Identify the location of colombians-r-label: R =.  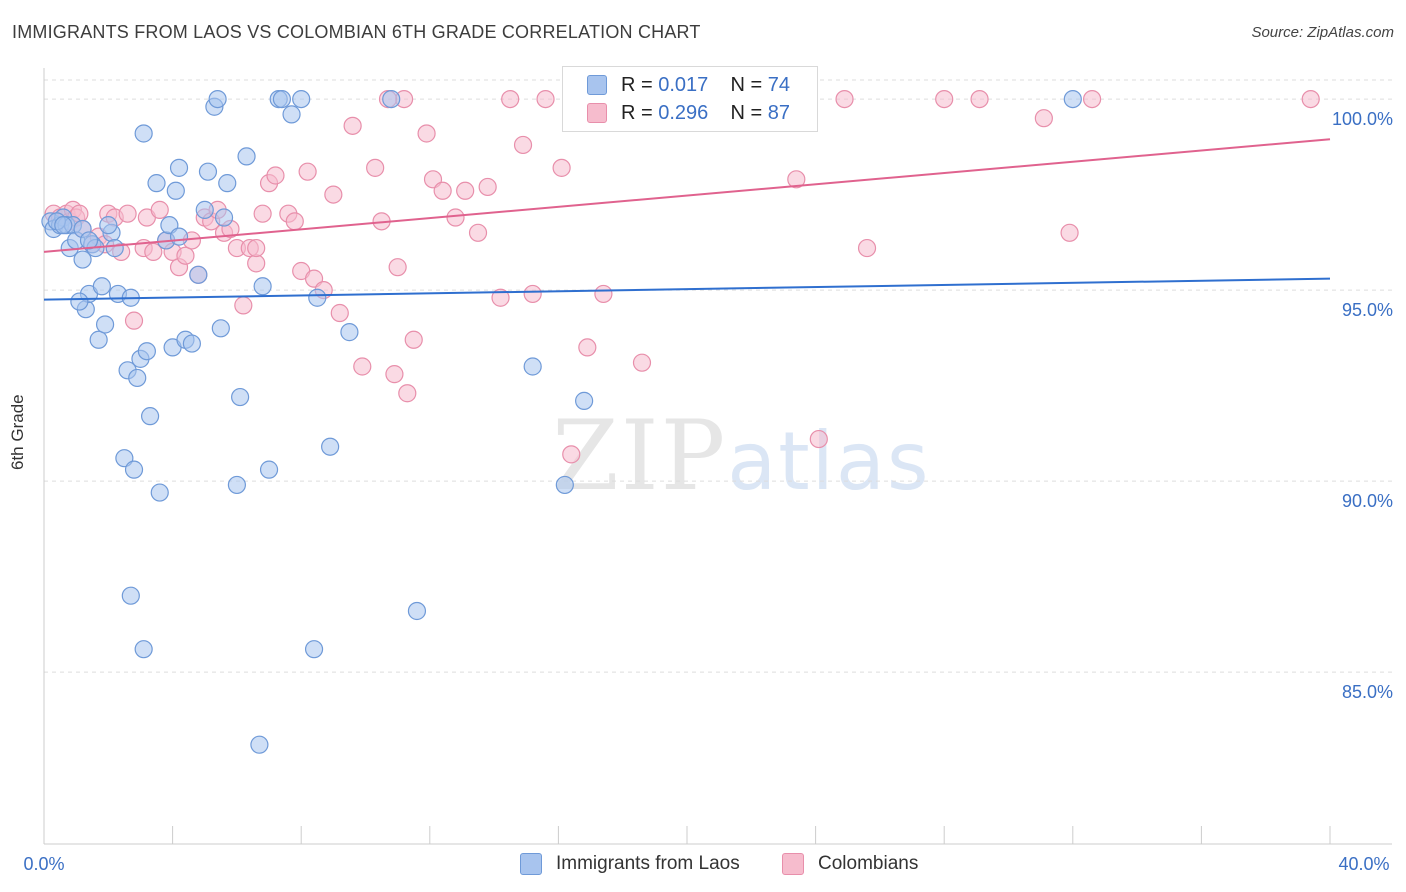
(640, 112).